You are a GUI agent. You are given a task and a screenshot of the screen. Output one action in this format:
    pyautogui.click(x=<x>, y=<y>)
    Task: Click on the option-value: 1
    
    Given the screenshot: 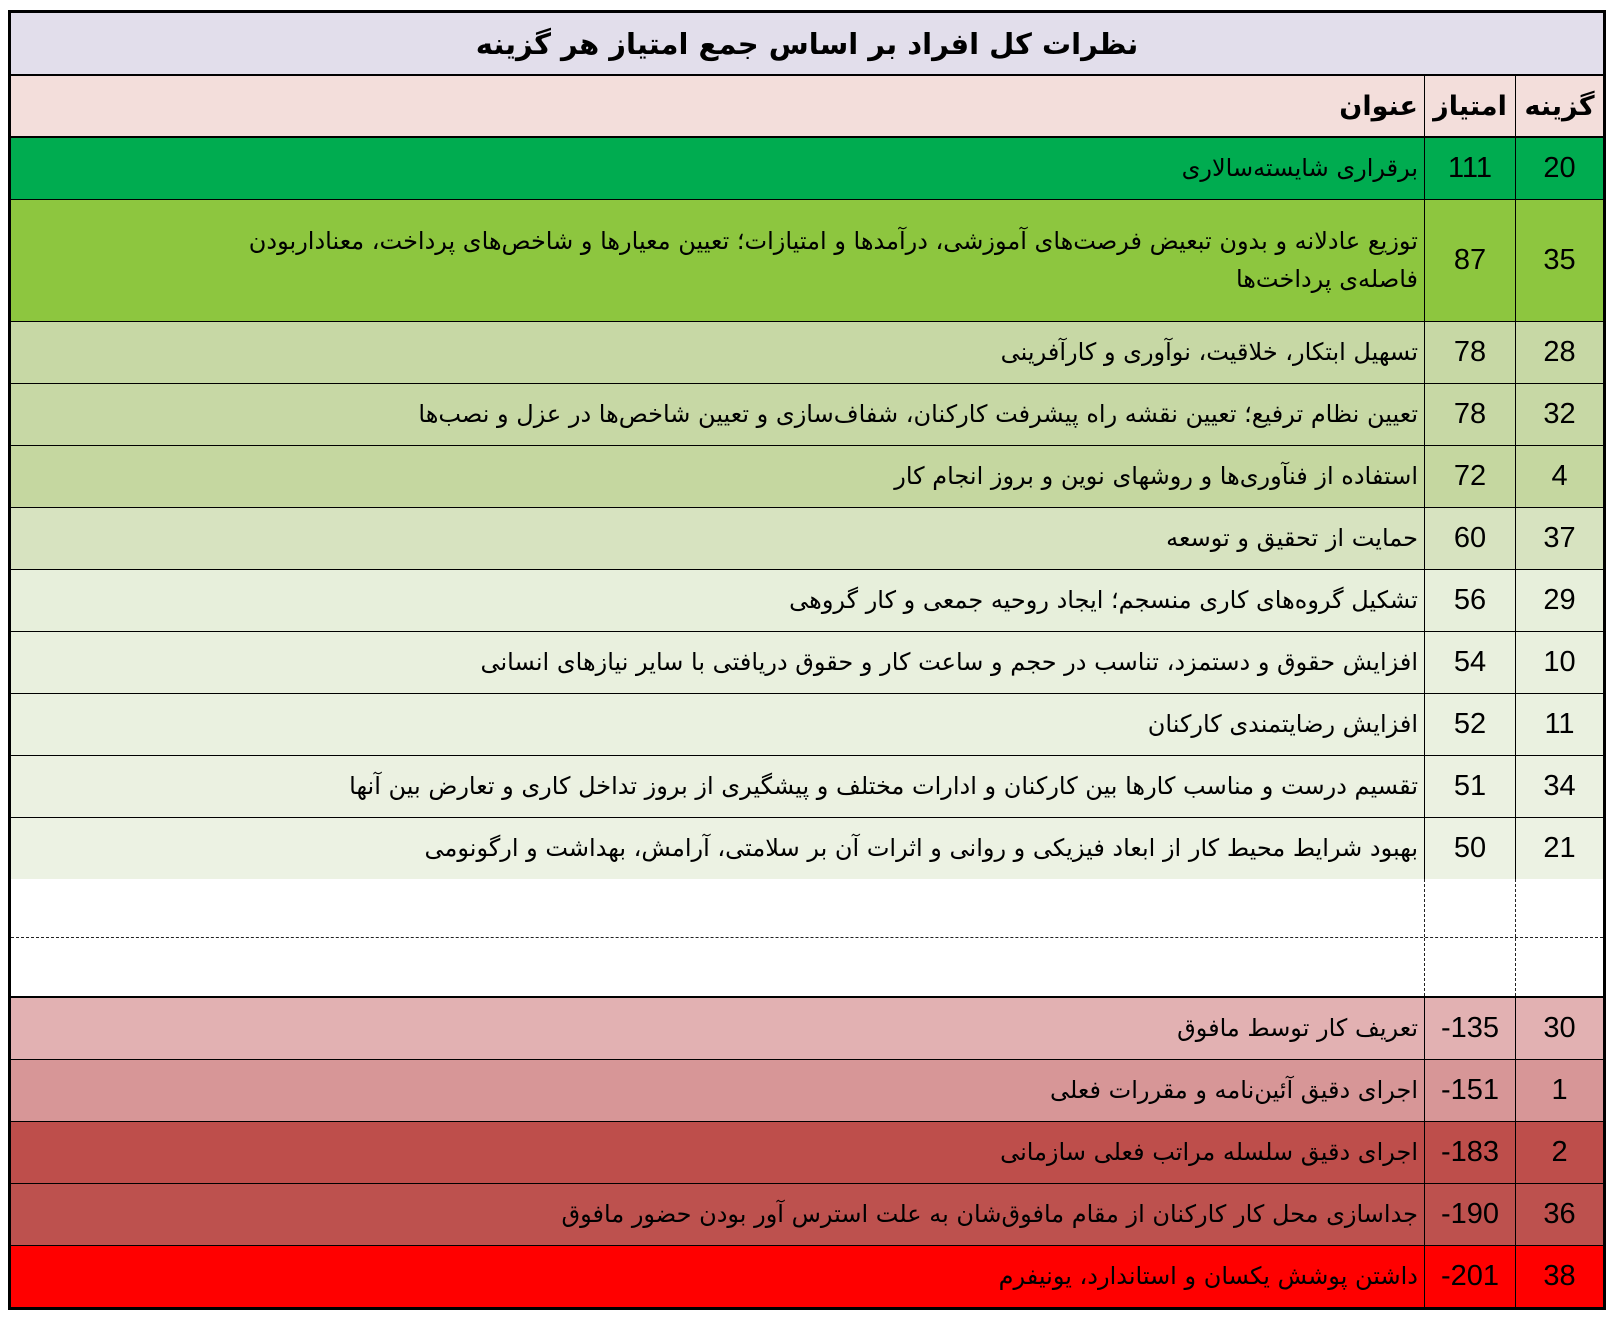 What is the action you would take?
    pyautogui.click(x=1559, y=1090)
    